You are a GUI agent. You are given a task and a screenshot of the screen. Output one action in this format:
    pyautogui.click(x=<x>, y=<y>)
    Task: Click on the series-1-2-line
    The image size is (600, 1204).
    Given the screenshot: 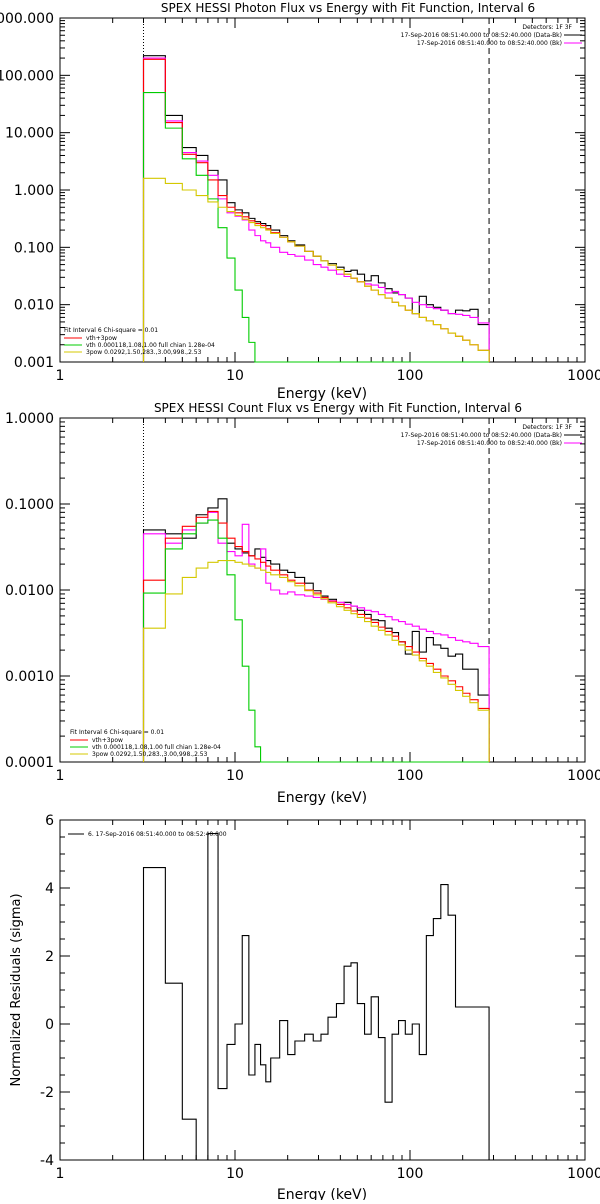 What is the action you would take?
    pyautogui.click(x=316, y=636)
    